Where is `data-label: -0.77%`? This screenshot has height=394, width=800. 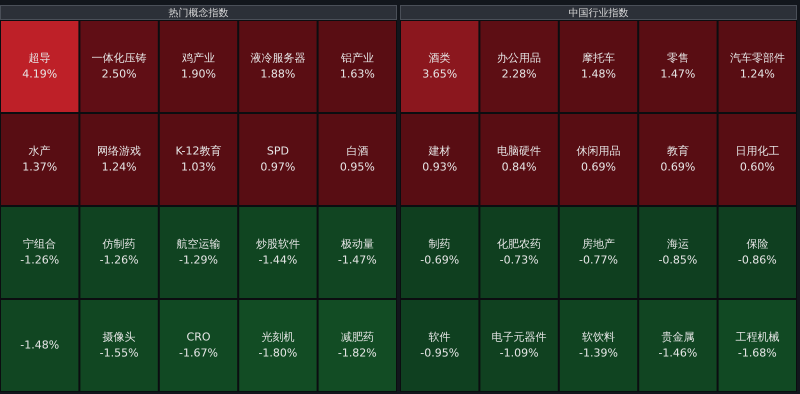 data-label: -0.77% is located at coordinates (598, 259).